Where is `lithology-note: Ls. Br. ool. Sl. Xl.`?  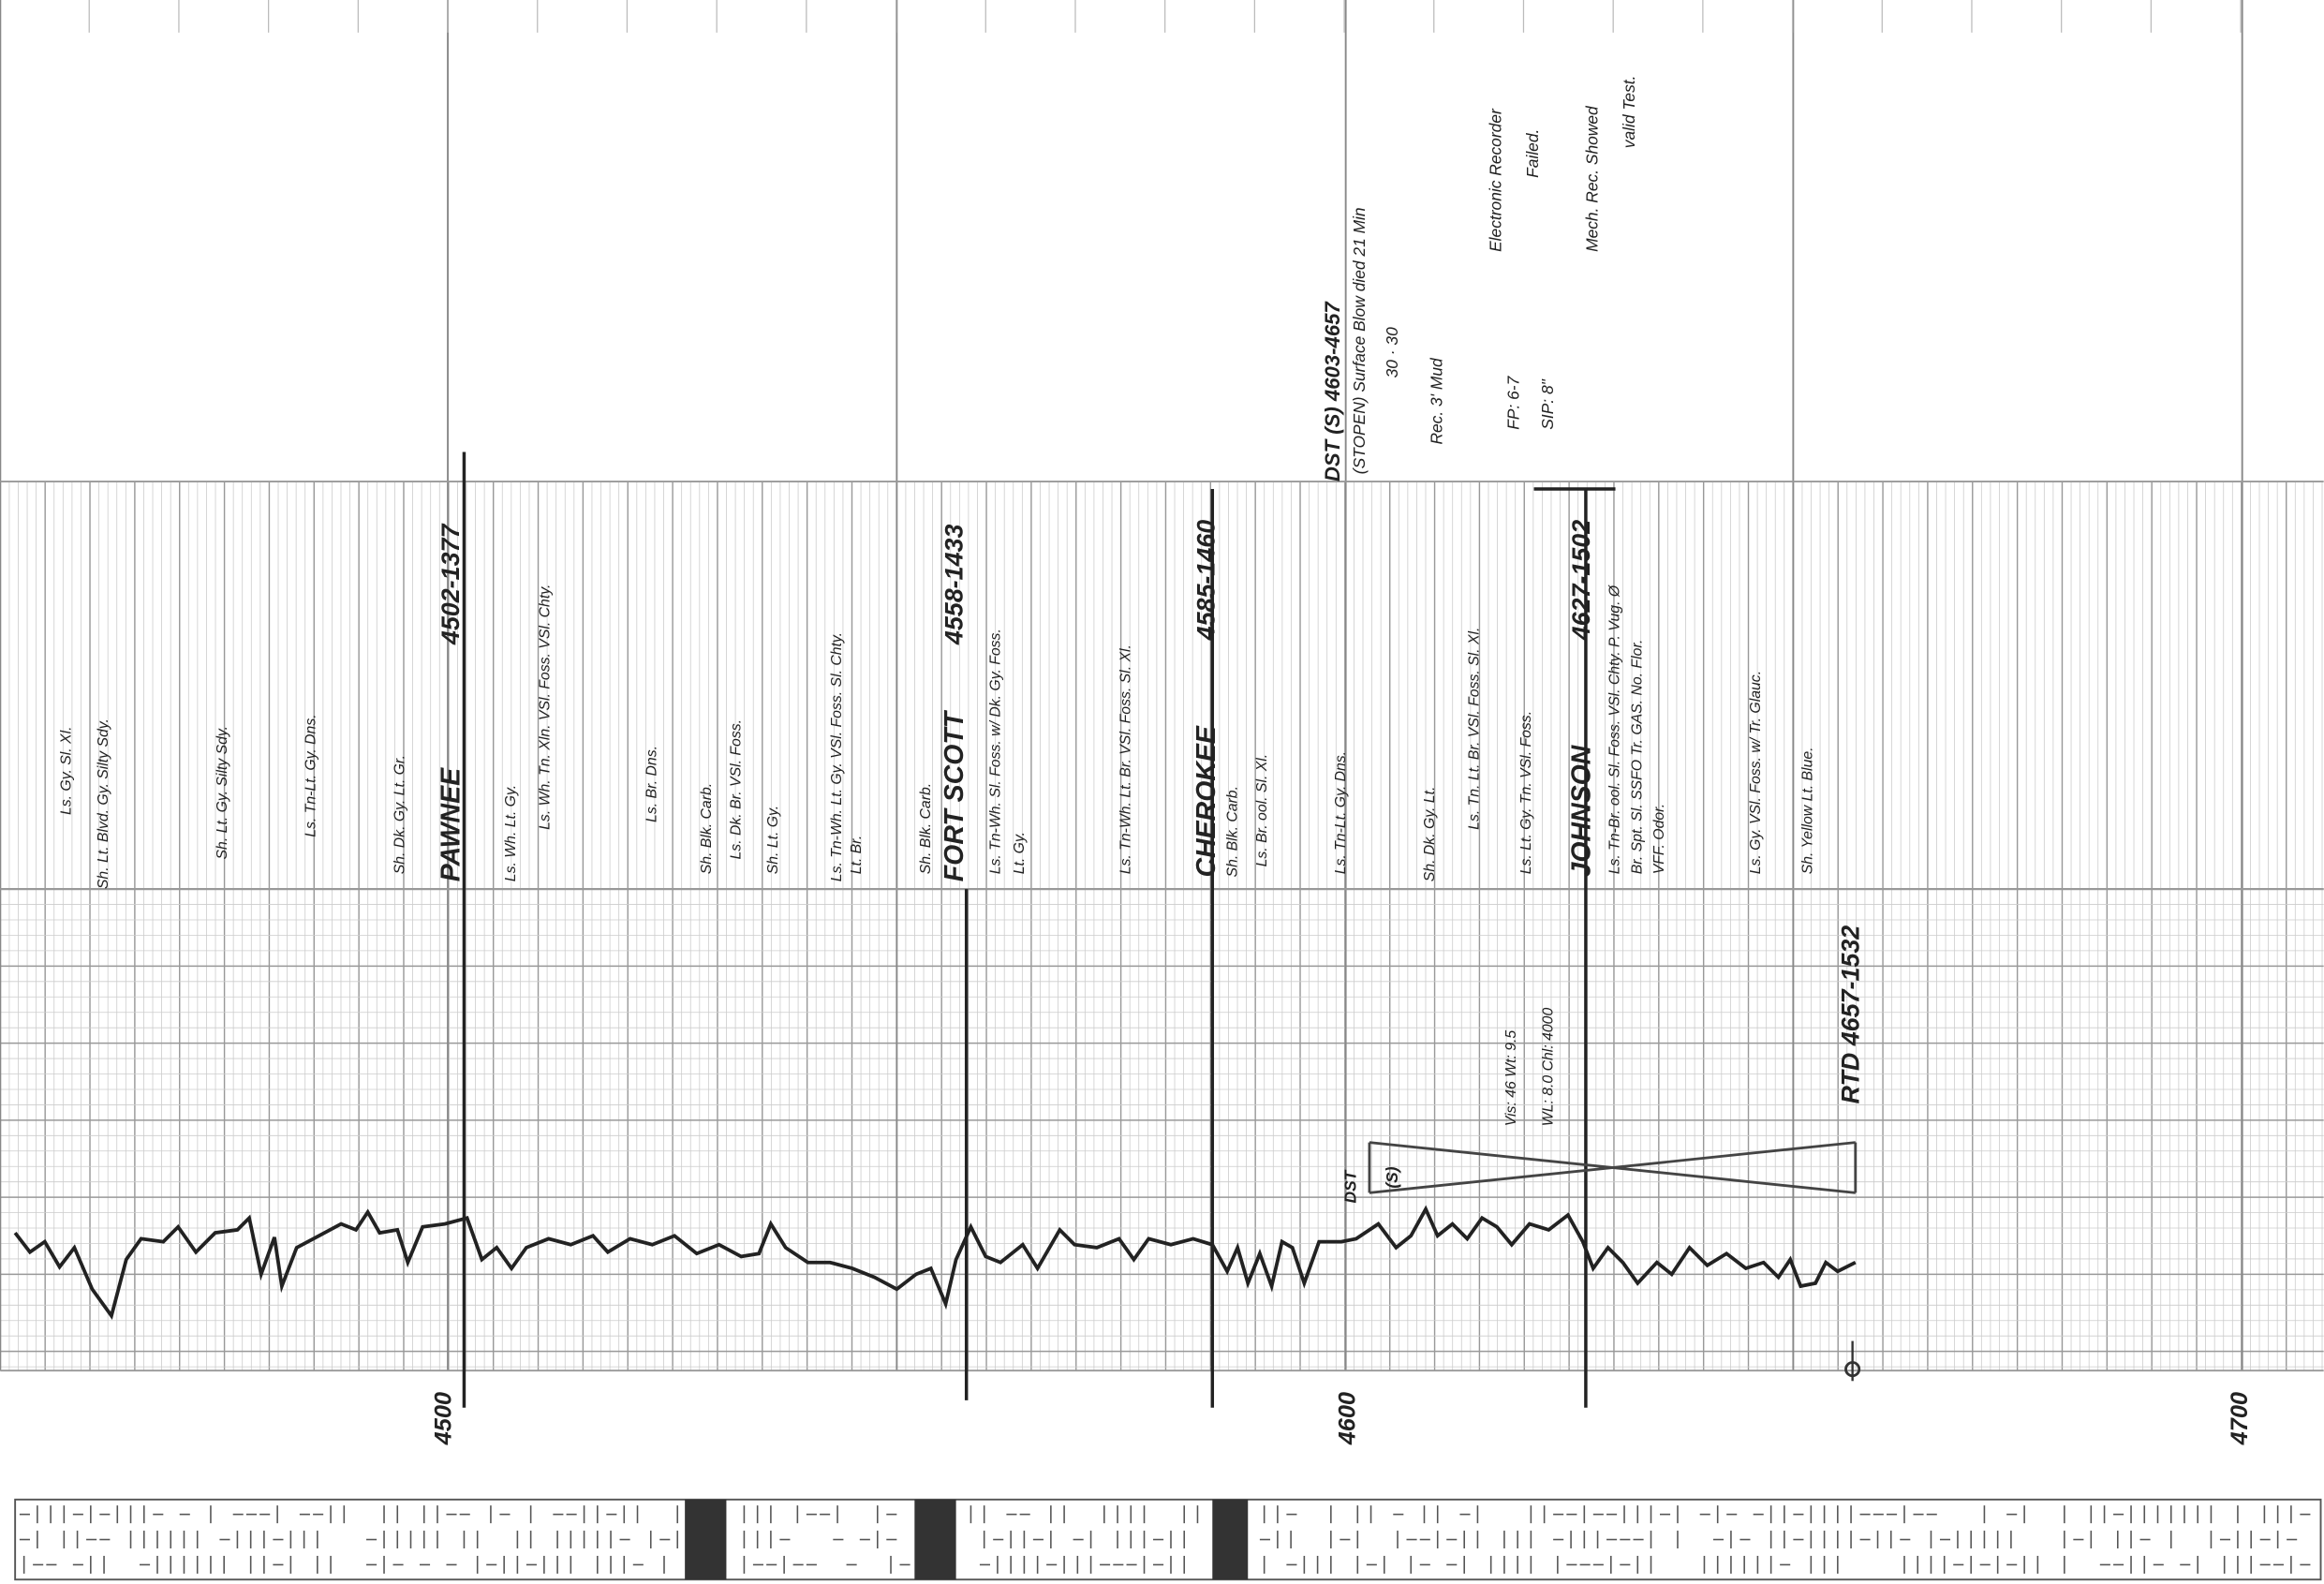 lithology-note: Ls. Br. ool. Sl. Xl. is located at coordinates (1262, 810).